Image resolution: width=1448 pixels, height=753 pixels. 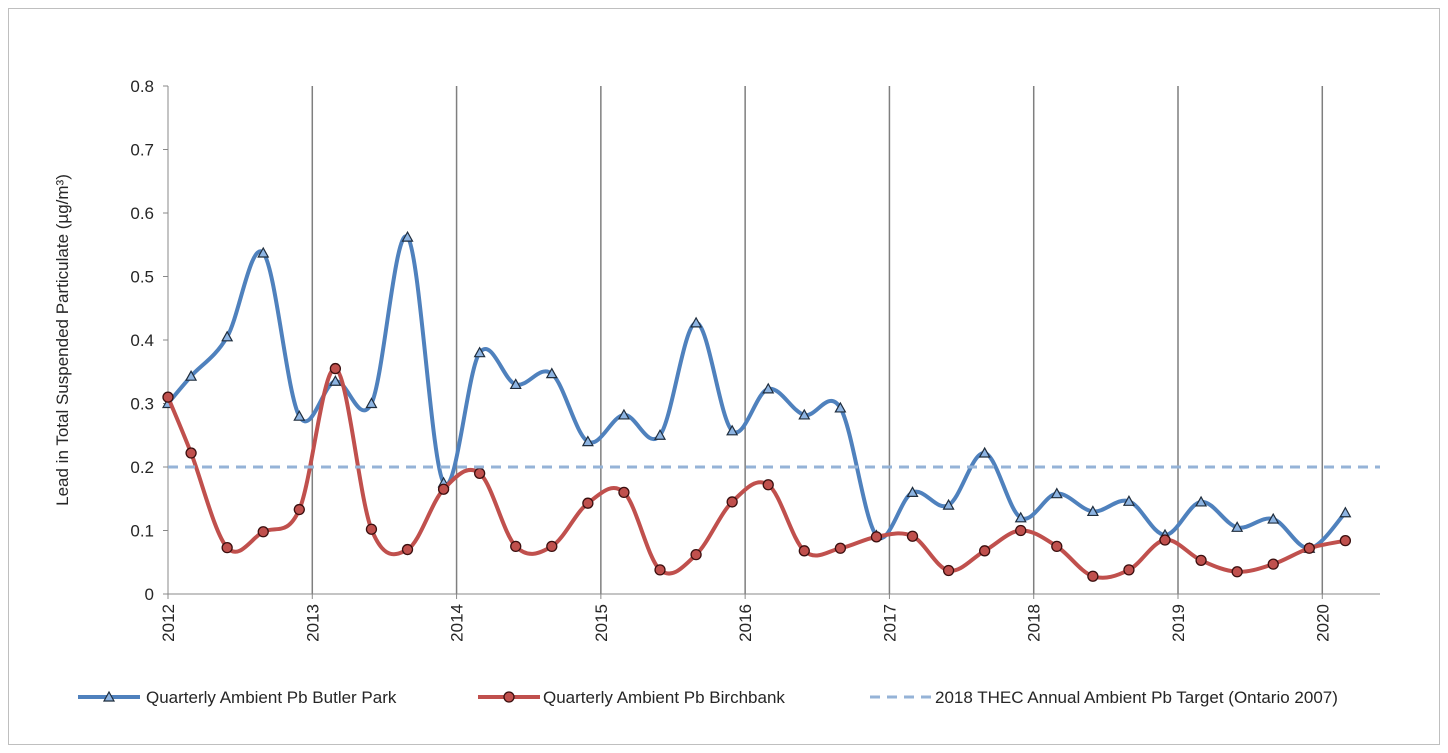 What do you see at coordinates (168, 623) in the screenshot?
I see `x-tick-label: 2012` at bounding box center [168, 623].